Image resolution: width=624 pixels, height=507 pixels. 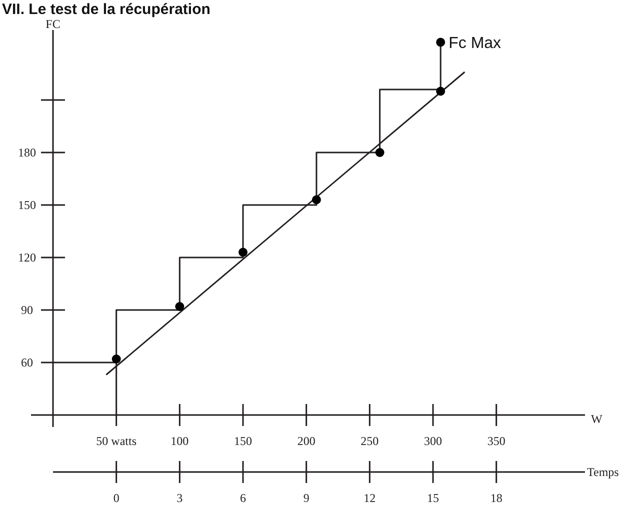 I want to click on x-tick-label: 250, so click(x=369, y=441).